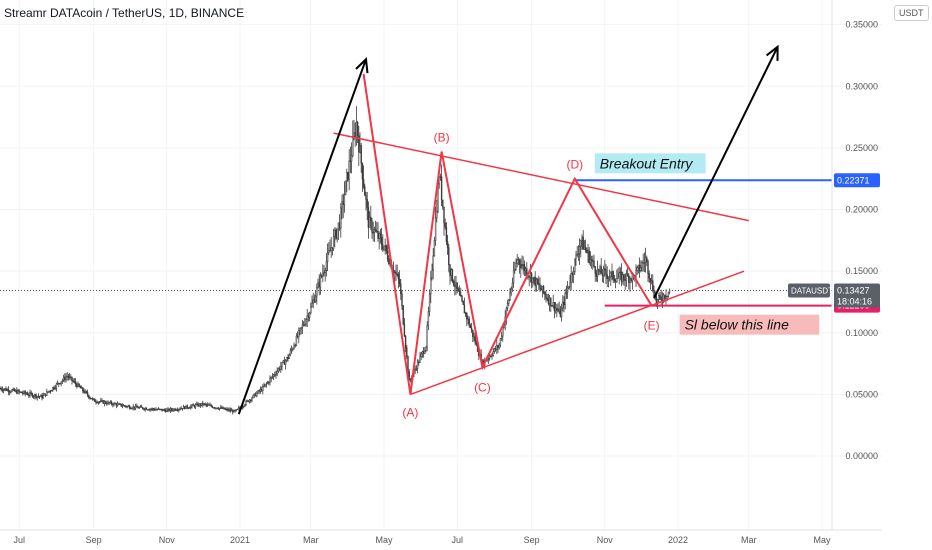 The height and width of the screenshot is (550, 932). Describe the element at coordinates (532, 540) in the screenshot. I see `x-tick-label: Sep` at that location.